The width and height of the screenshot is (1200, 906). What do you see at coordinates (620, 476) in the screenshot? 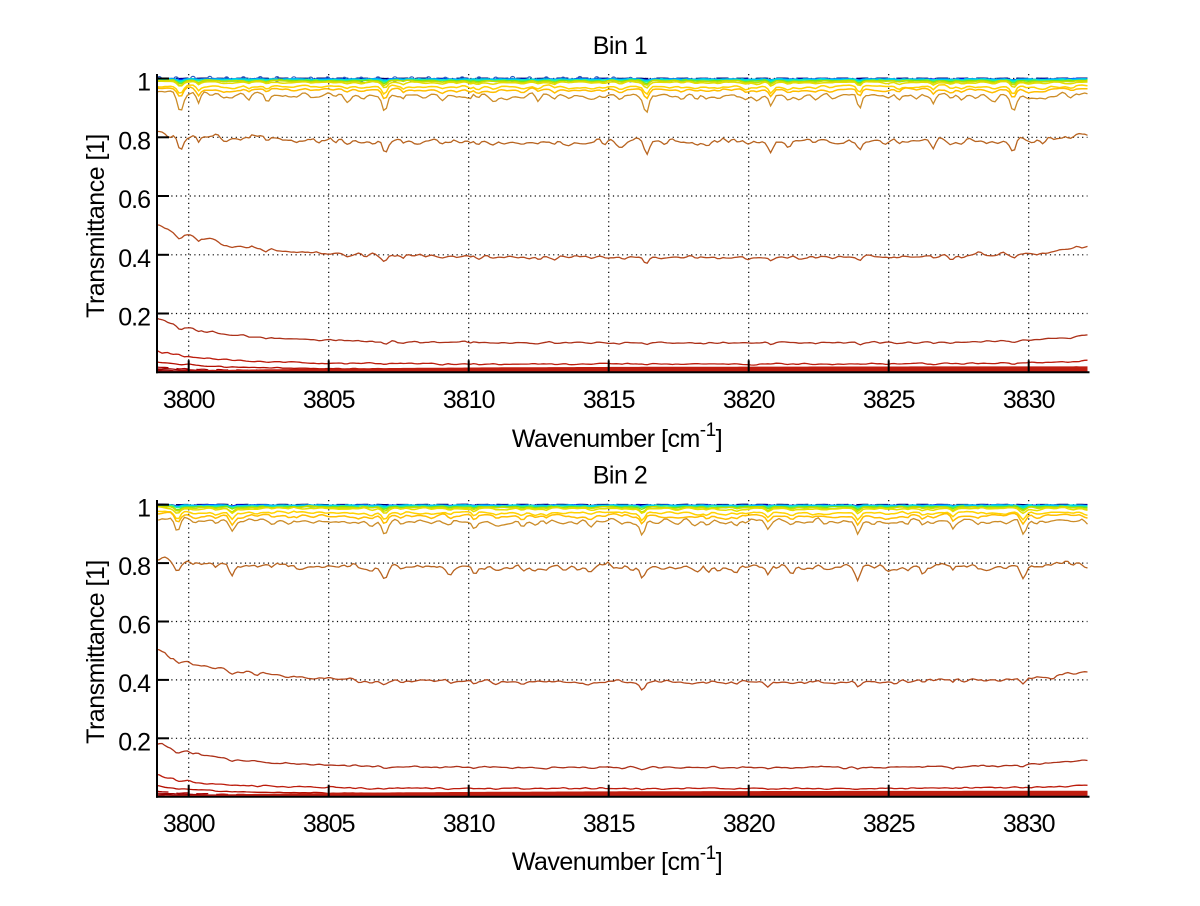
I see `svg-text: Bin 2` at bounding box center [620, 476].